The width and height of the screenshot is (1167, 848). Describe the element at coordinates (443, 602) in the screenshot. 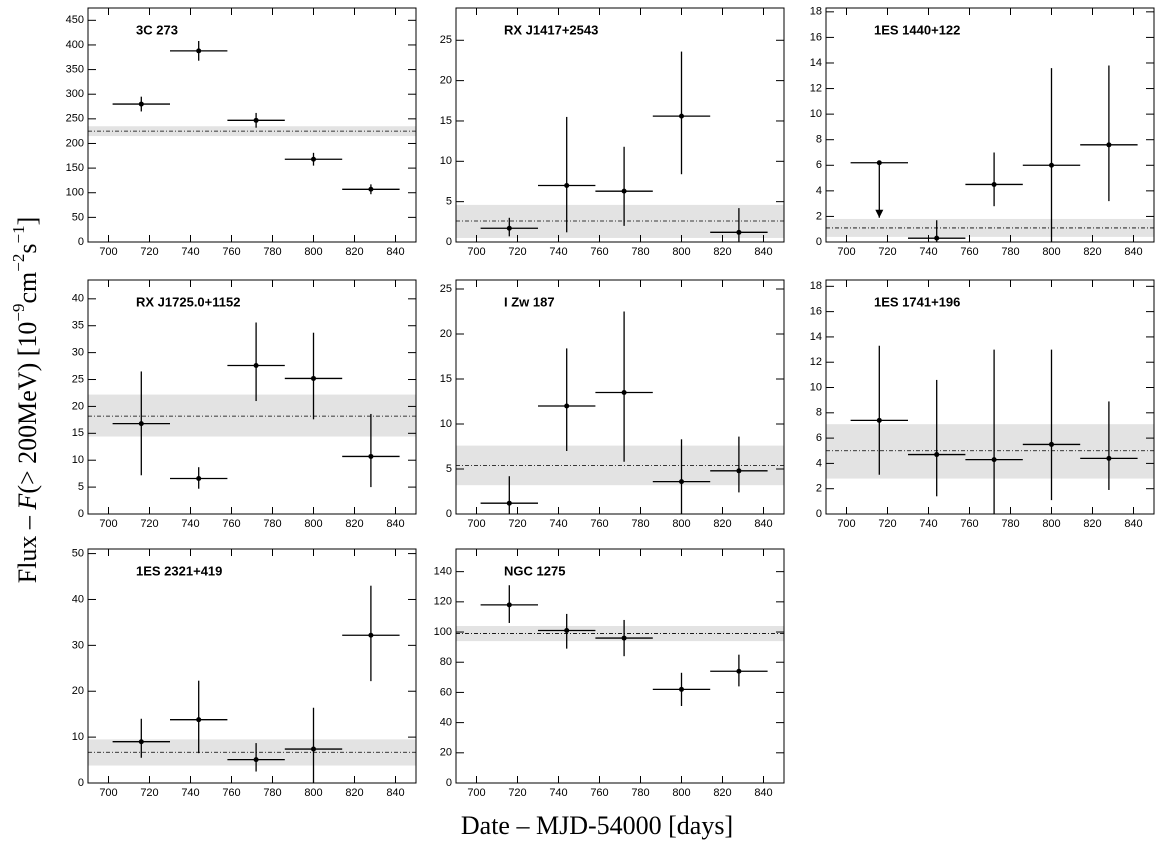

I see `y-tick-label: 120` at that location.